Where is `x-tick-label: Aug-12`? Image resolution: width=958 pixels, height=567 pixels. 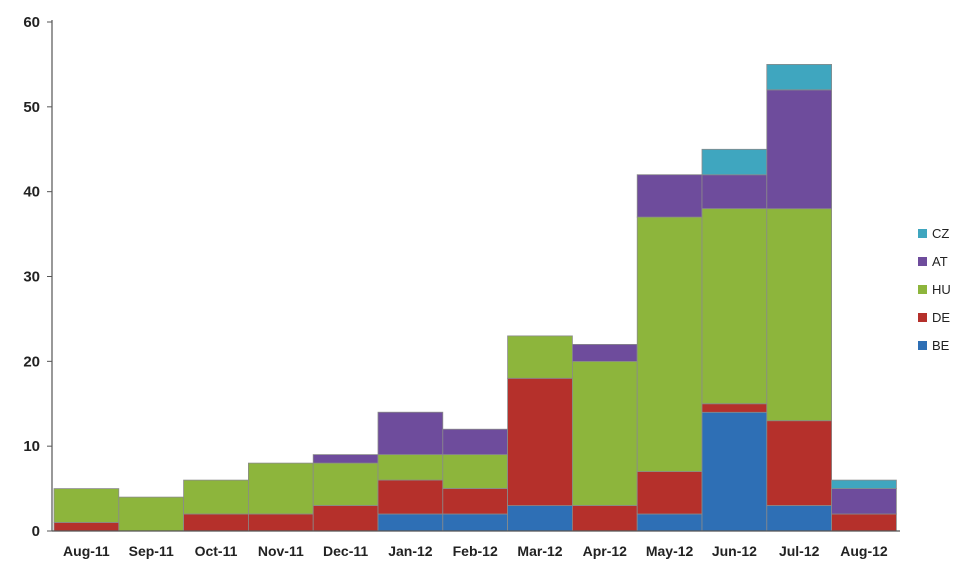 x-tick-label: Aug-12 is located at coordinates (864, 551).